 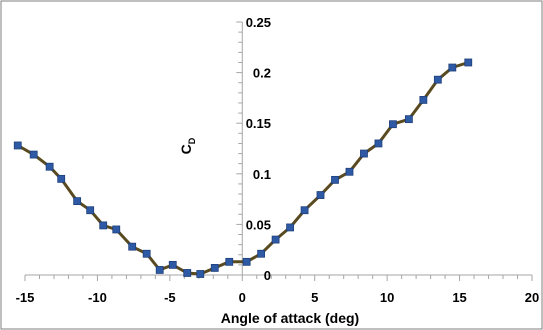 I want to click on x-tick-label: 0, so click(x=242, y=297).